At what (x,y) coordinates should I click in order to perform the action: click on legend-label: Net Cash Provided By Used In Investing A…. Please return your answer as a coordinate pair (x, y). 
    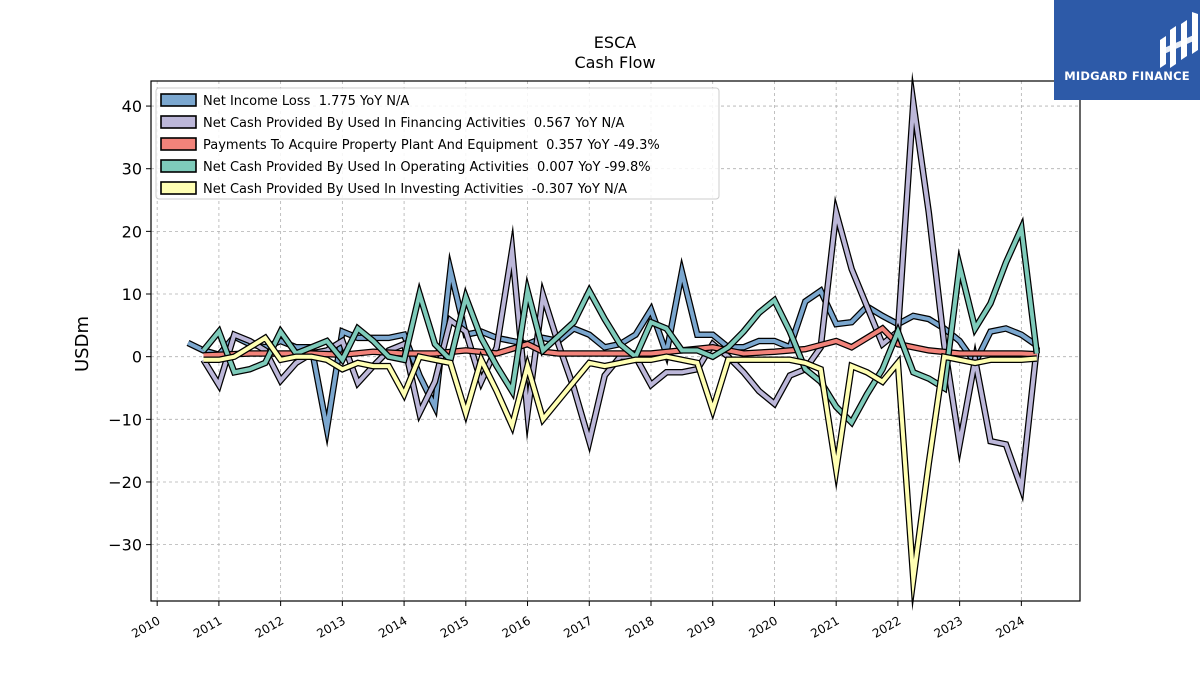
    Looking at the image, I should click on (415, 189).